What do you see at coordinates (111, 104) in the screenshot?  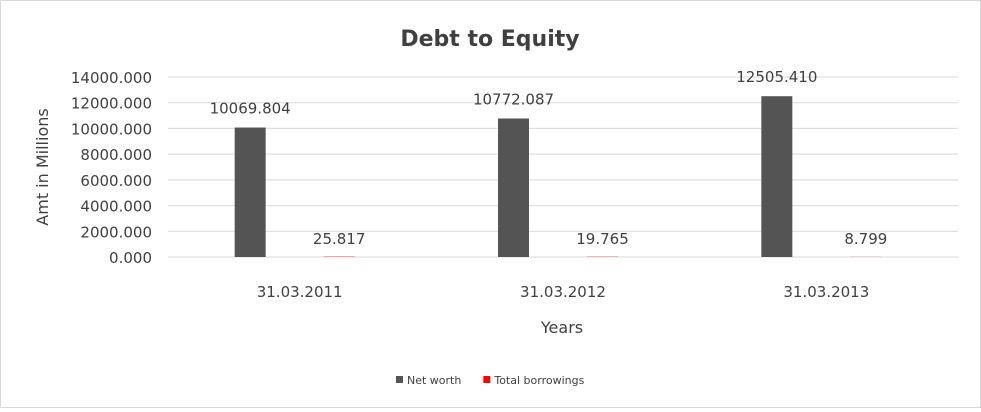 I see `y-tick-label: 12000.000` at bounding box center [111, 104].